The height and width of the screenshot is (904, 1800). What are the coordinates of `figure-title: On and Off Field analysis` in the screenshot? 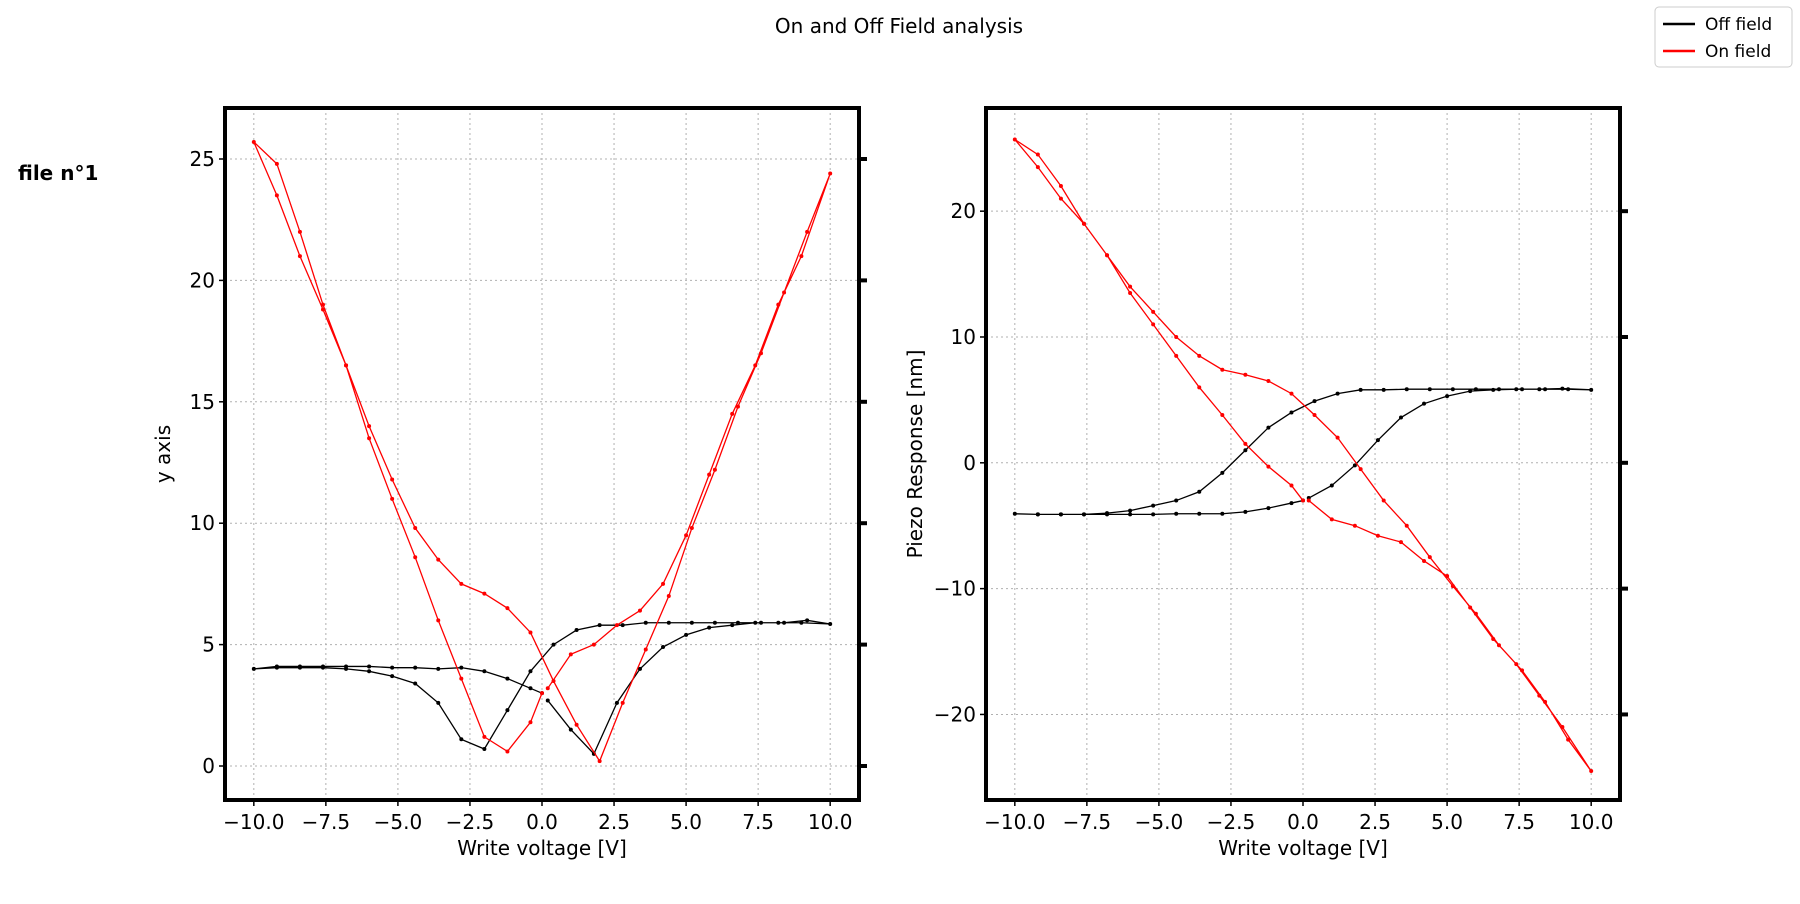 It's located at (899, 26).